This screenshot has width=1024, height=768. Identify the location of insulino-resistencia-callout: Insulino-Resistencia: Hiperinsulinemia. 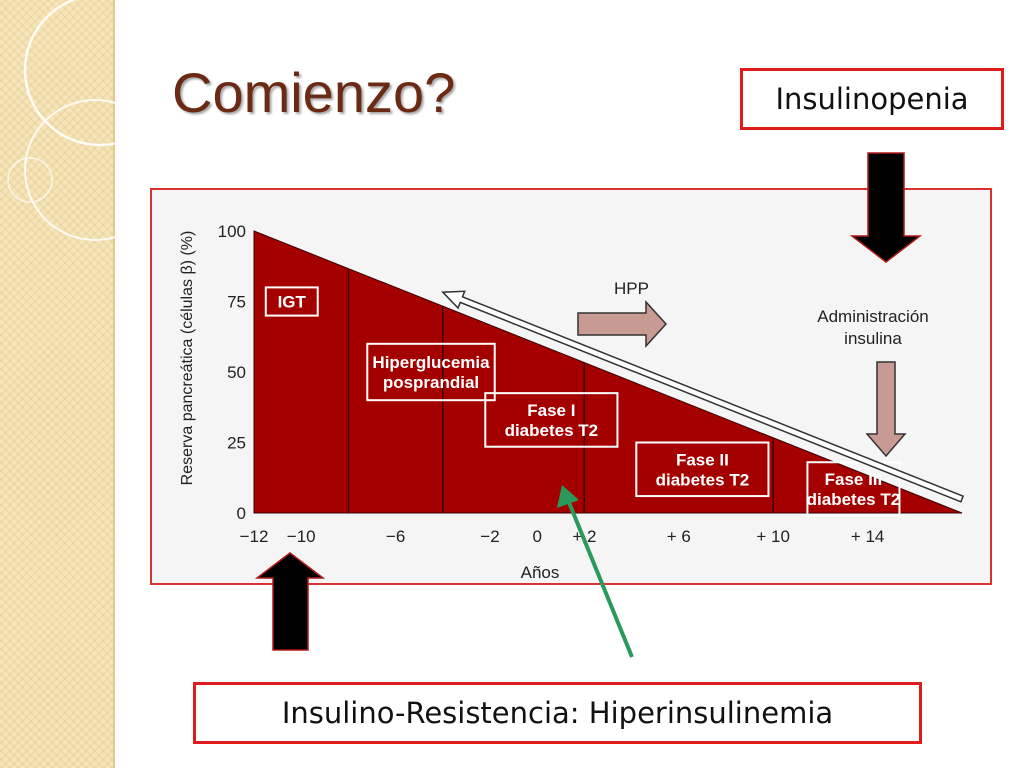
(557, 713).